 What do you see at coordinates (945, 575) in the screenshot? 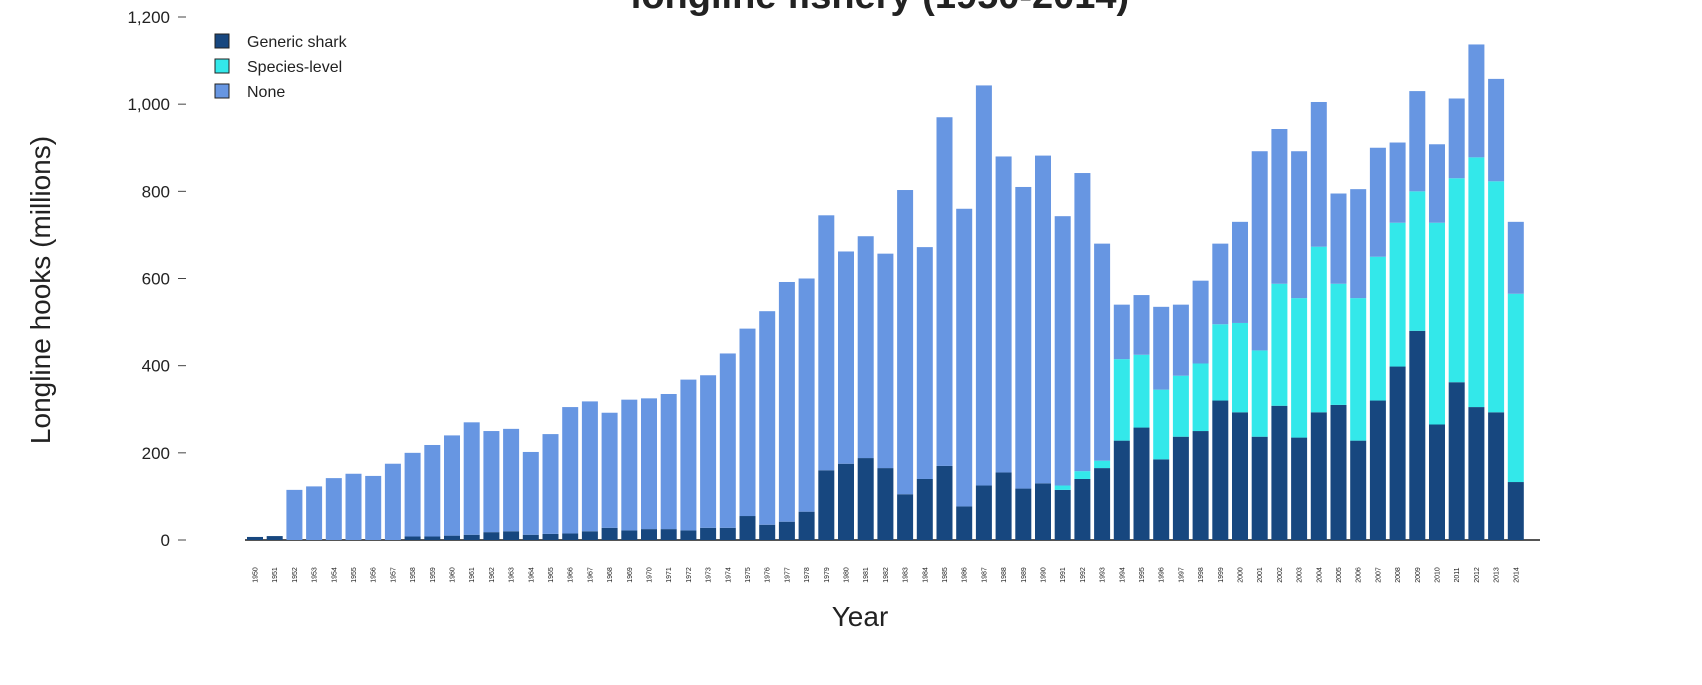
I see `x-tick-label: 1985` at bounding box center [945, 575].